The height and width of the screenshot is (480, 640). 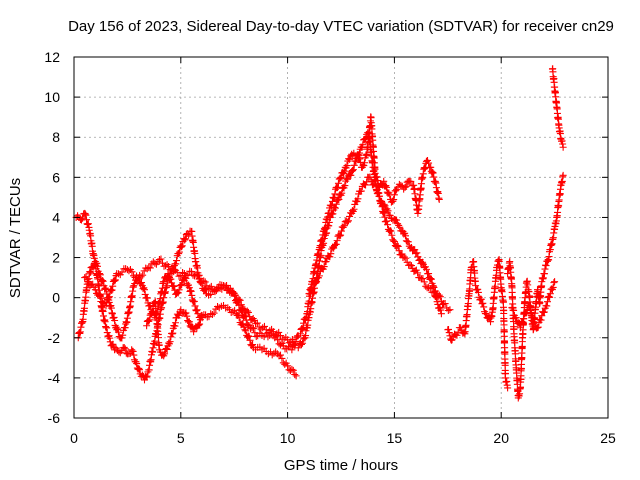 What do you see at coordinates (15, 238) in the screenshot?
I see `y-axis-label: SDTVAR / TECUs` at bounding box center [15, 238].